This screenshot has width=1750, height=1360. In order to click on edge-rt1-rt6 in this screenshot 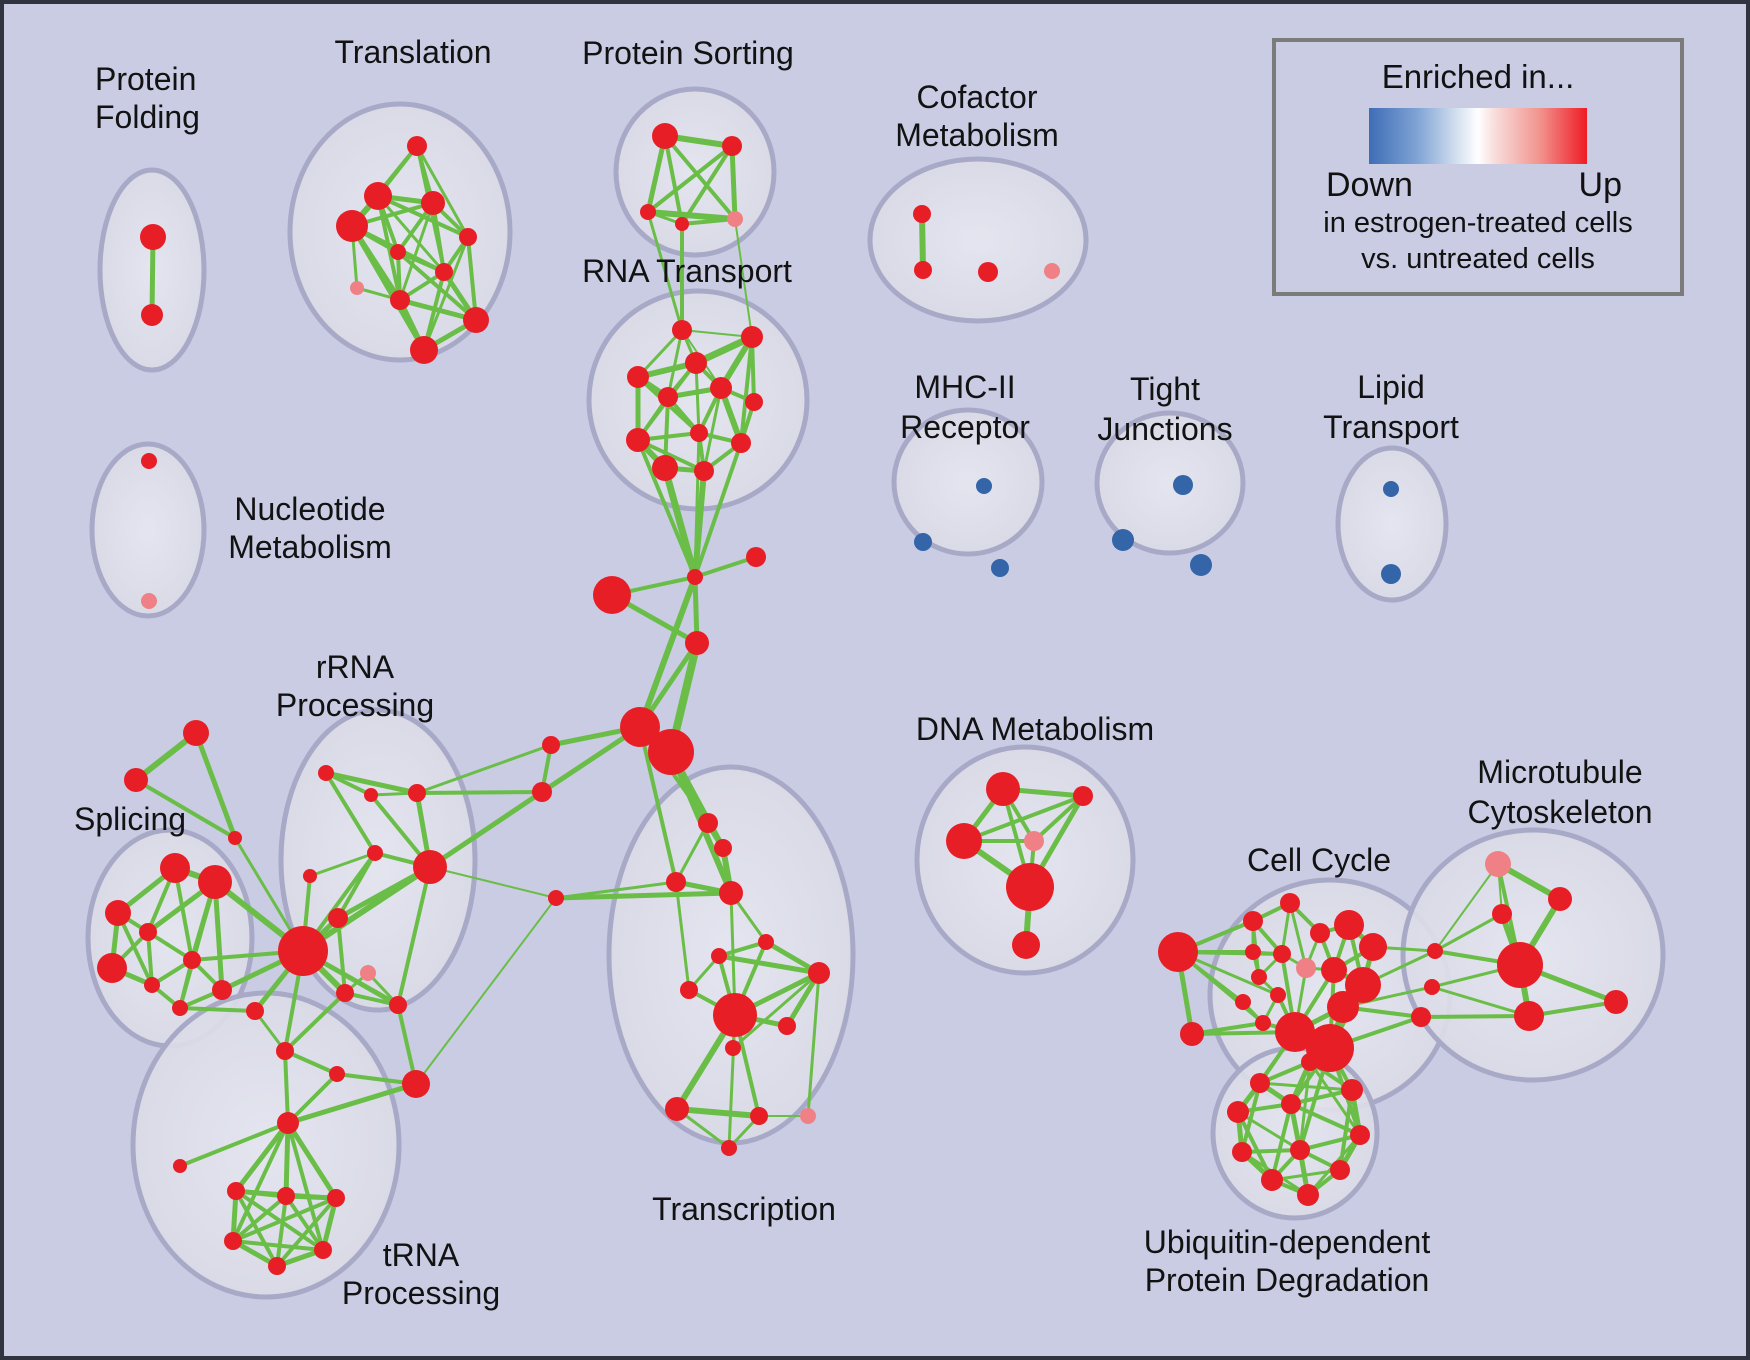, I will do `click(675, 363)`.